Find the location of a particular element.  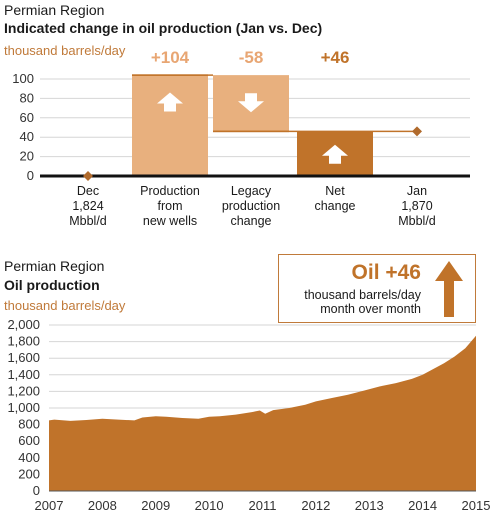

top-y-tick-label: 20 is located at coordinates (27, 156).